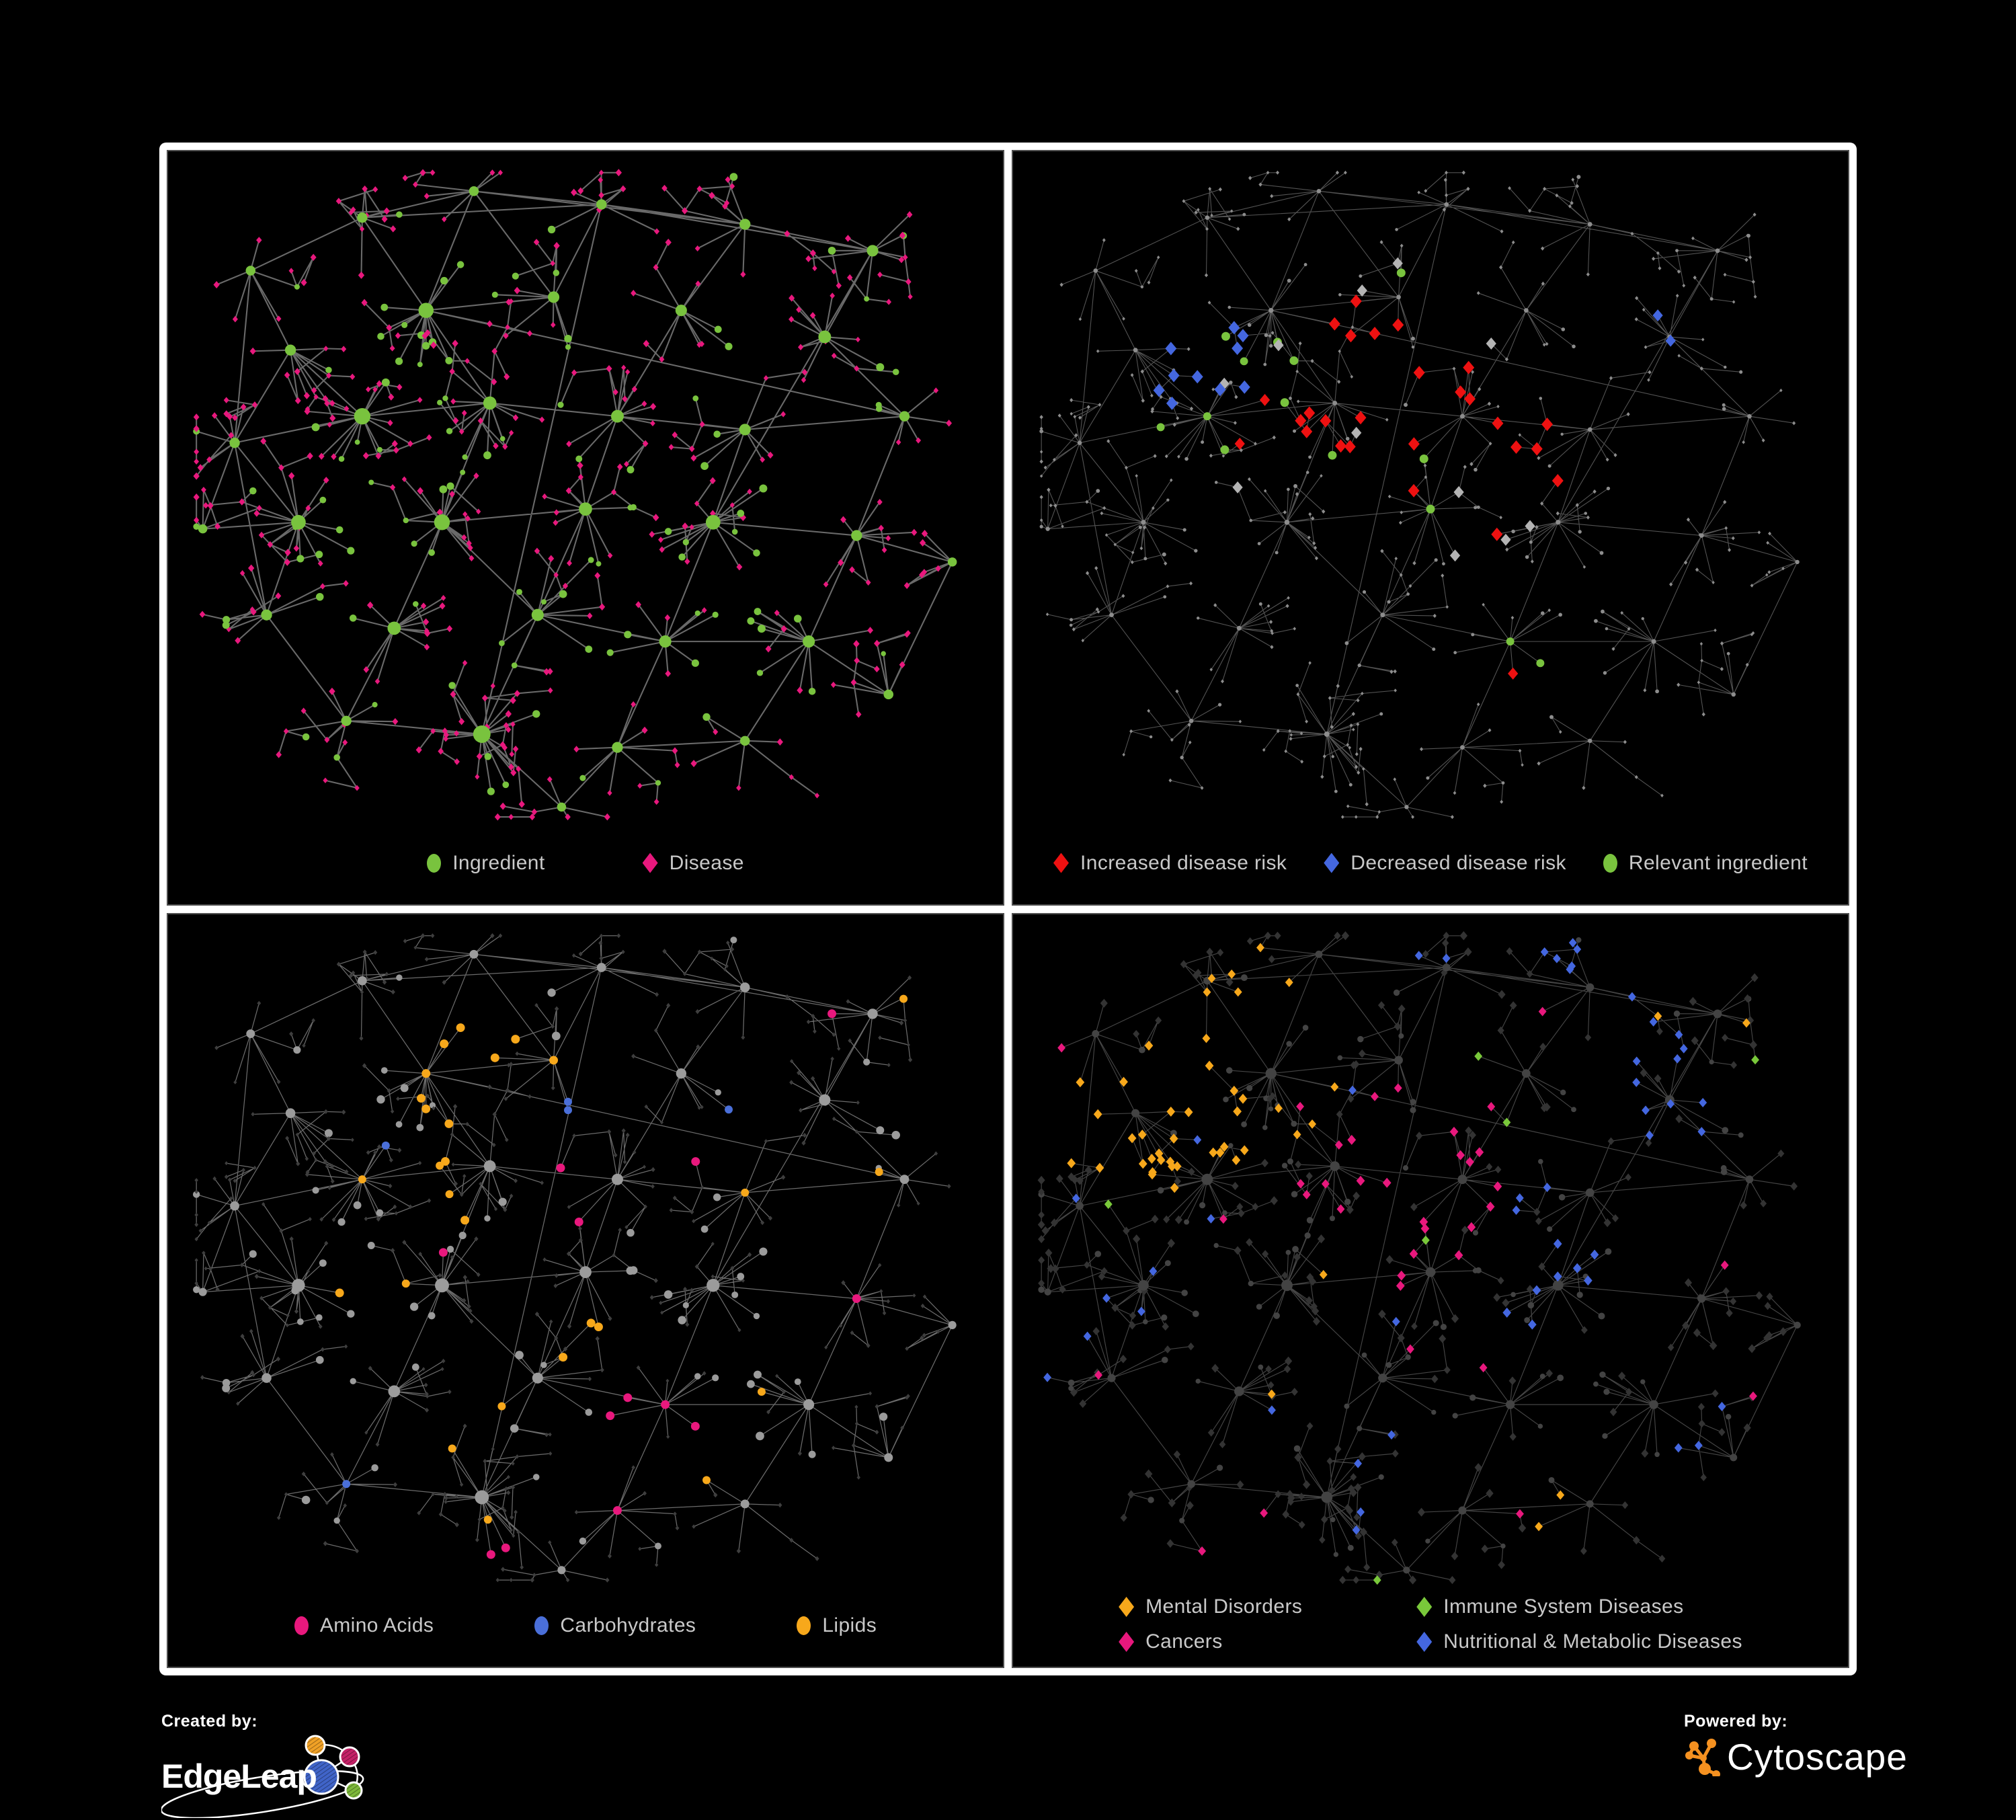 This screenshot has height=1820, width=2016. Describe the element at coordinates (315, 1745) in the screenshot. I see `edgeleap-node-orange` at that location.